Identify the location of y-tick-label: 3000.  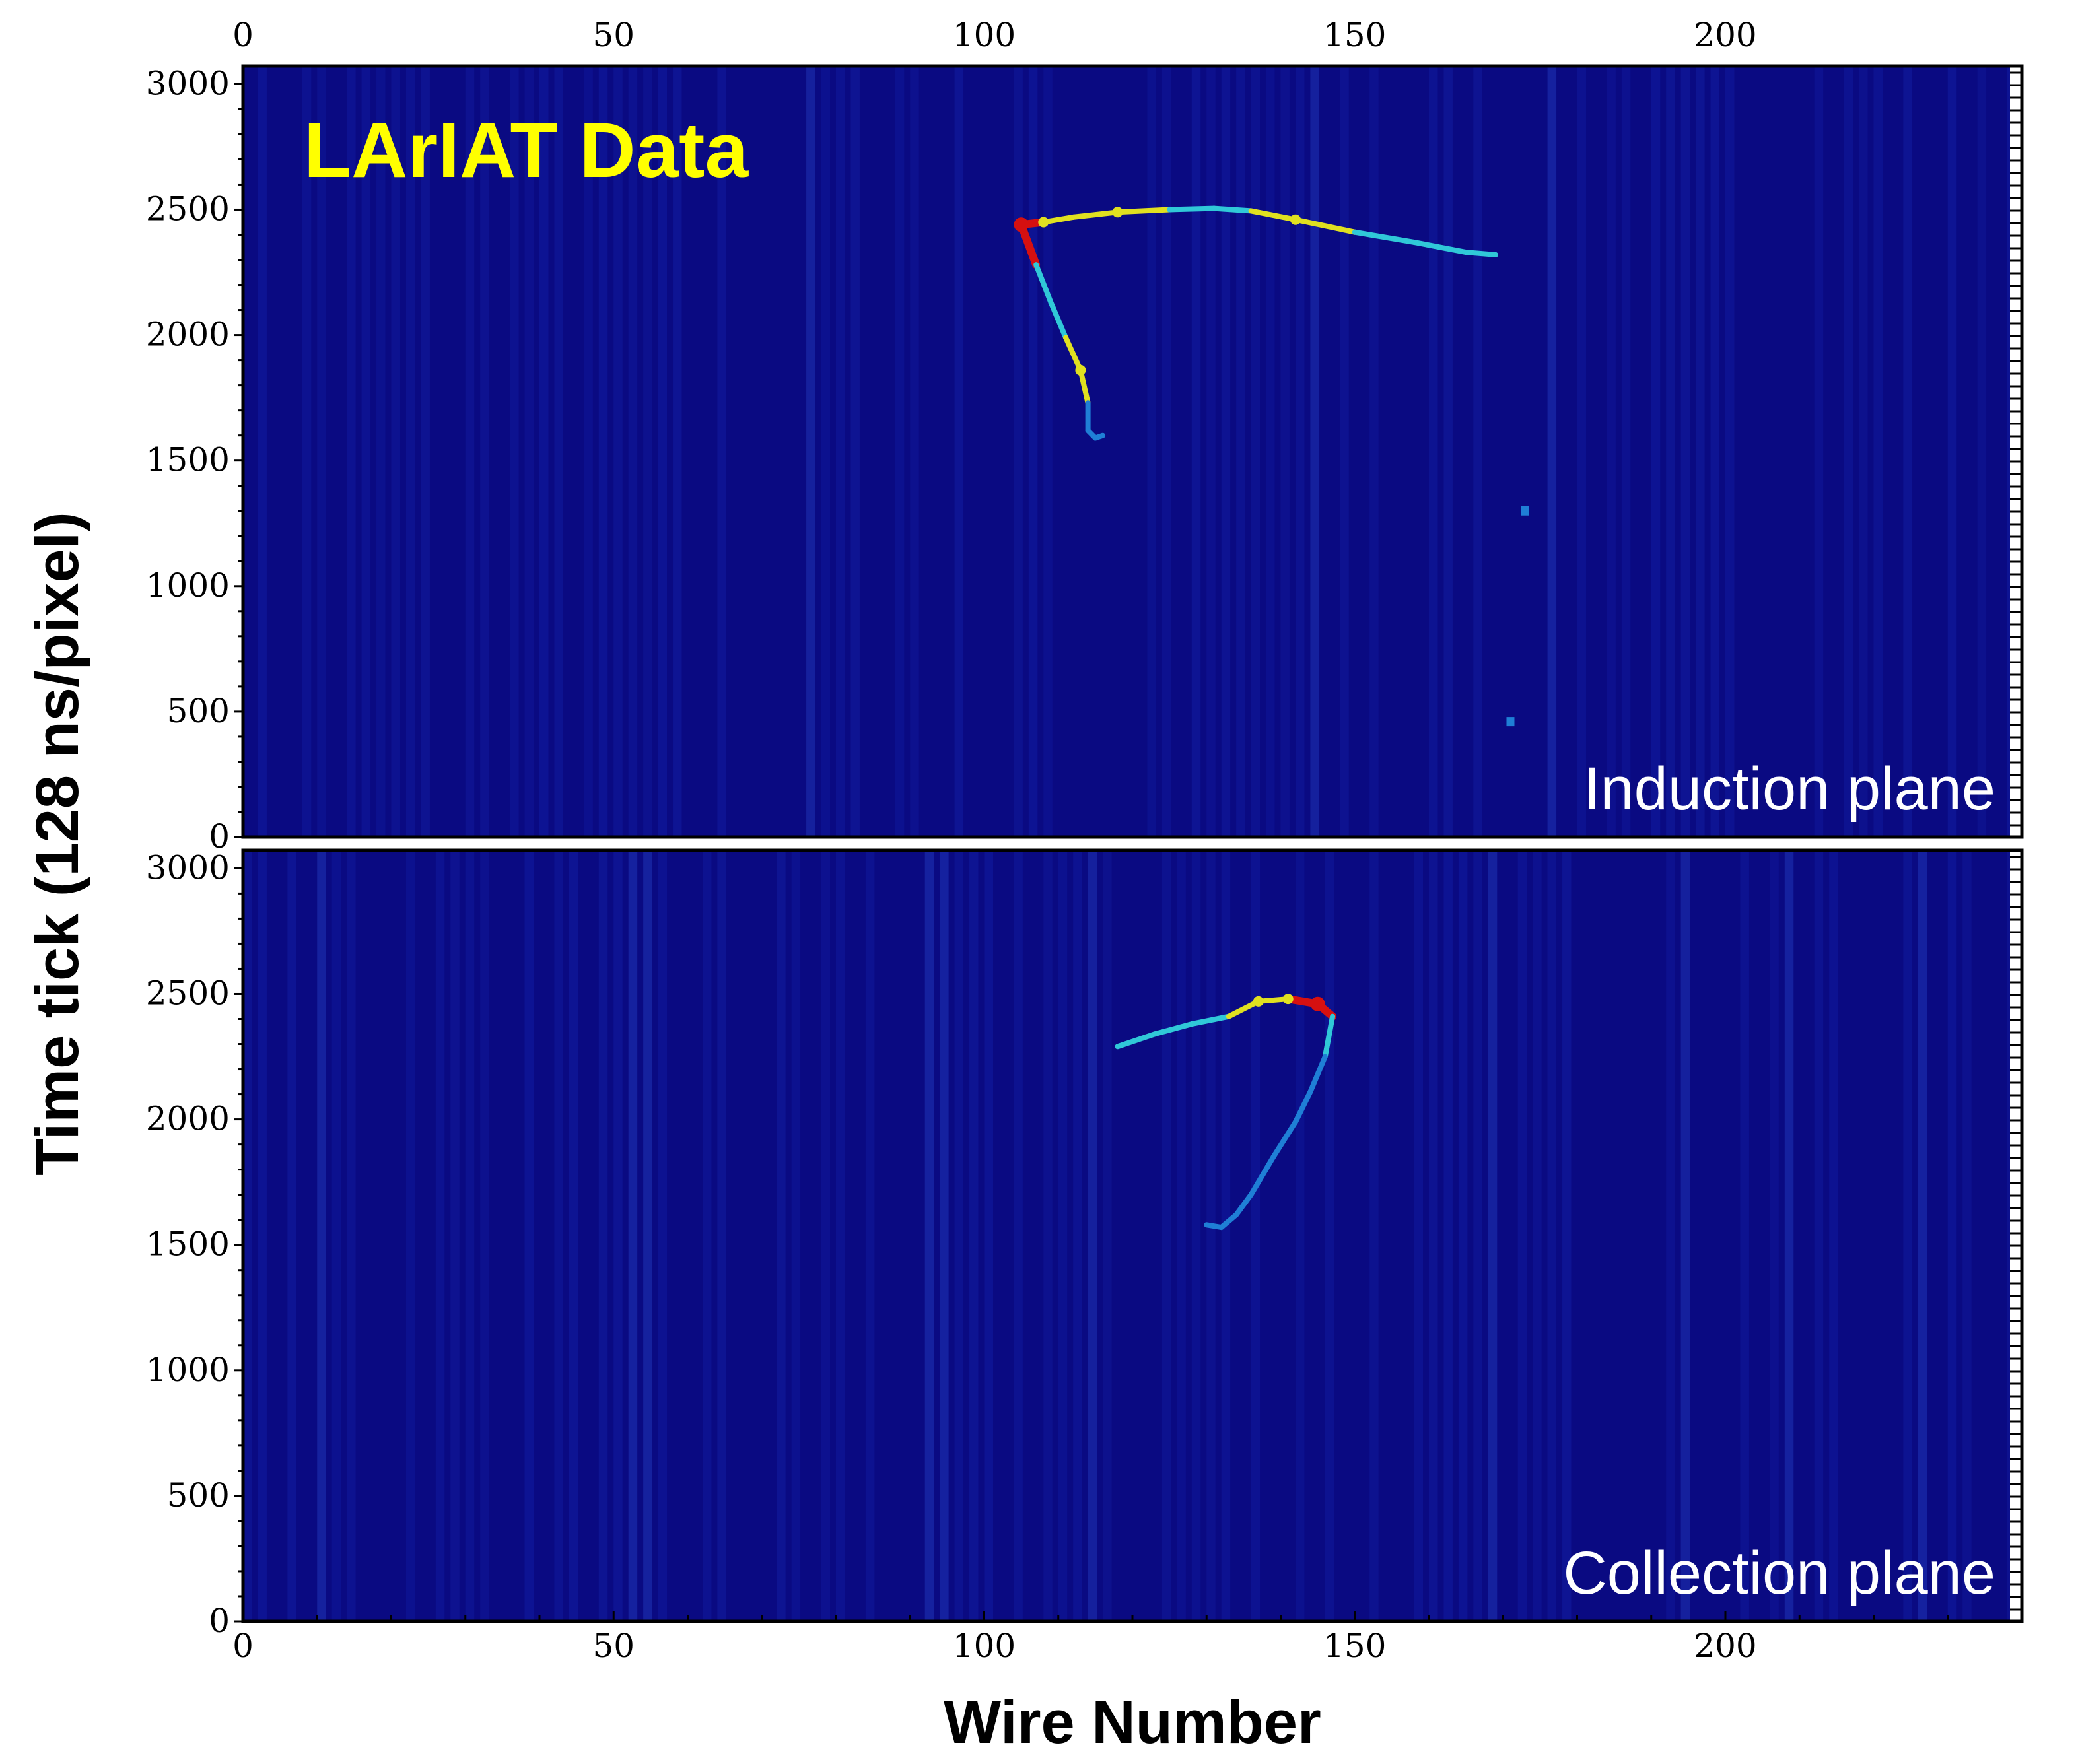
(188, 867).